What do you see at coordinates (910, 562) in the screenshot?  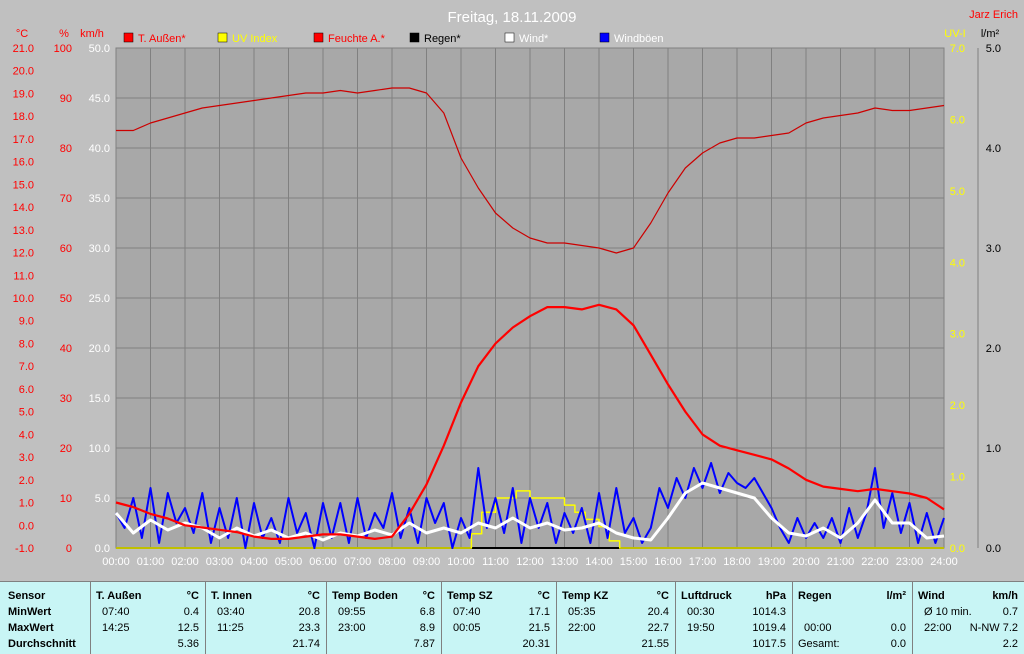 I see `time-tick-label: 23:00` at bounding box center [910, 562].